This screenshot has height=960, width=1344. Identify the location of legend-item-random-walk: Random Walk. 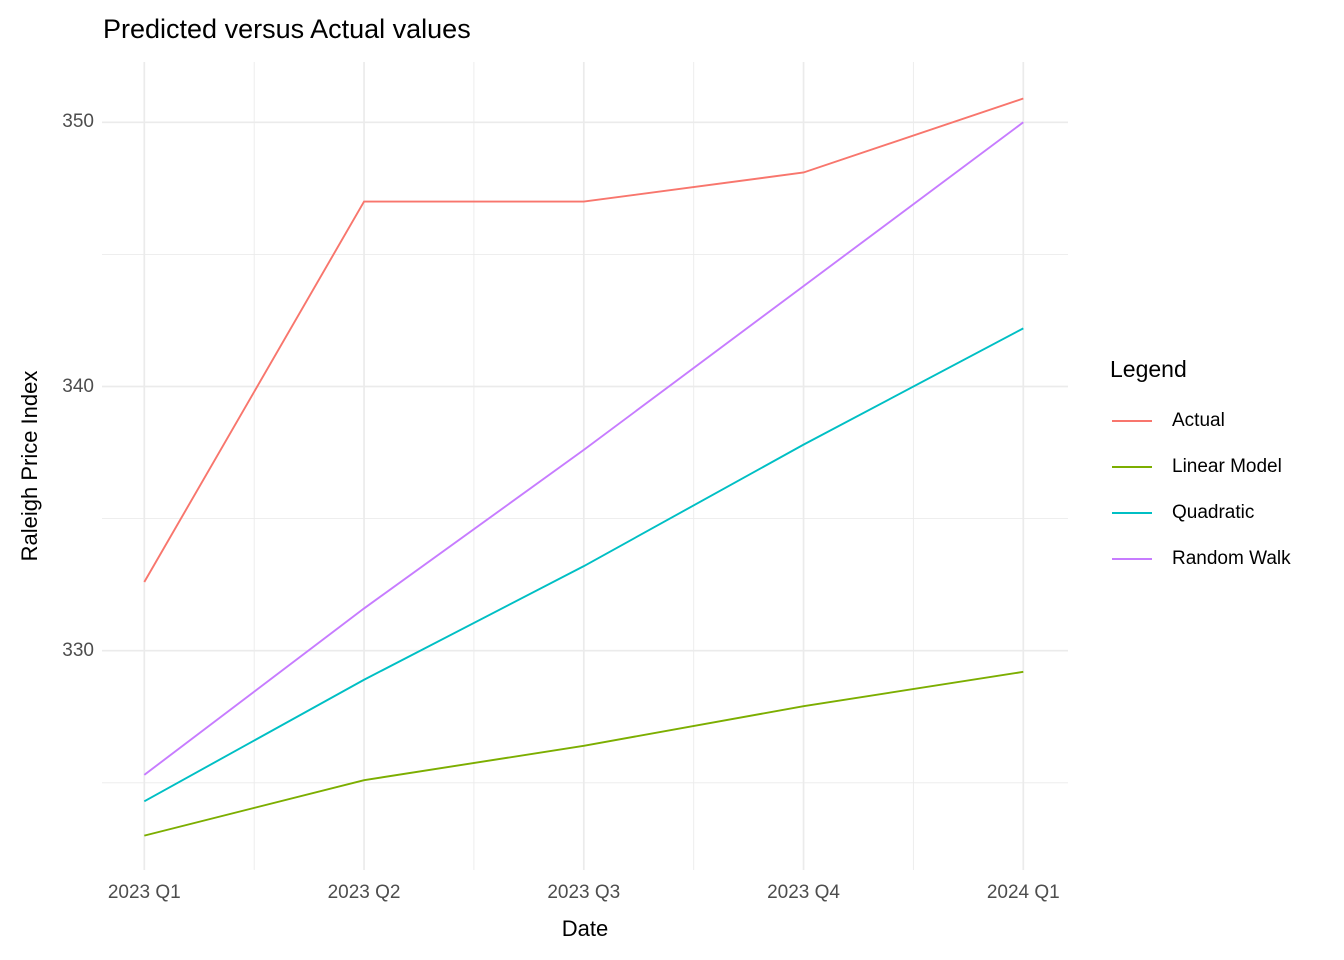
(1223, 559).